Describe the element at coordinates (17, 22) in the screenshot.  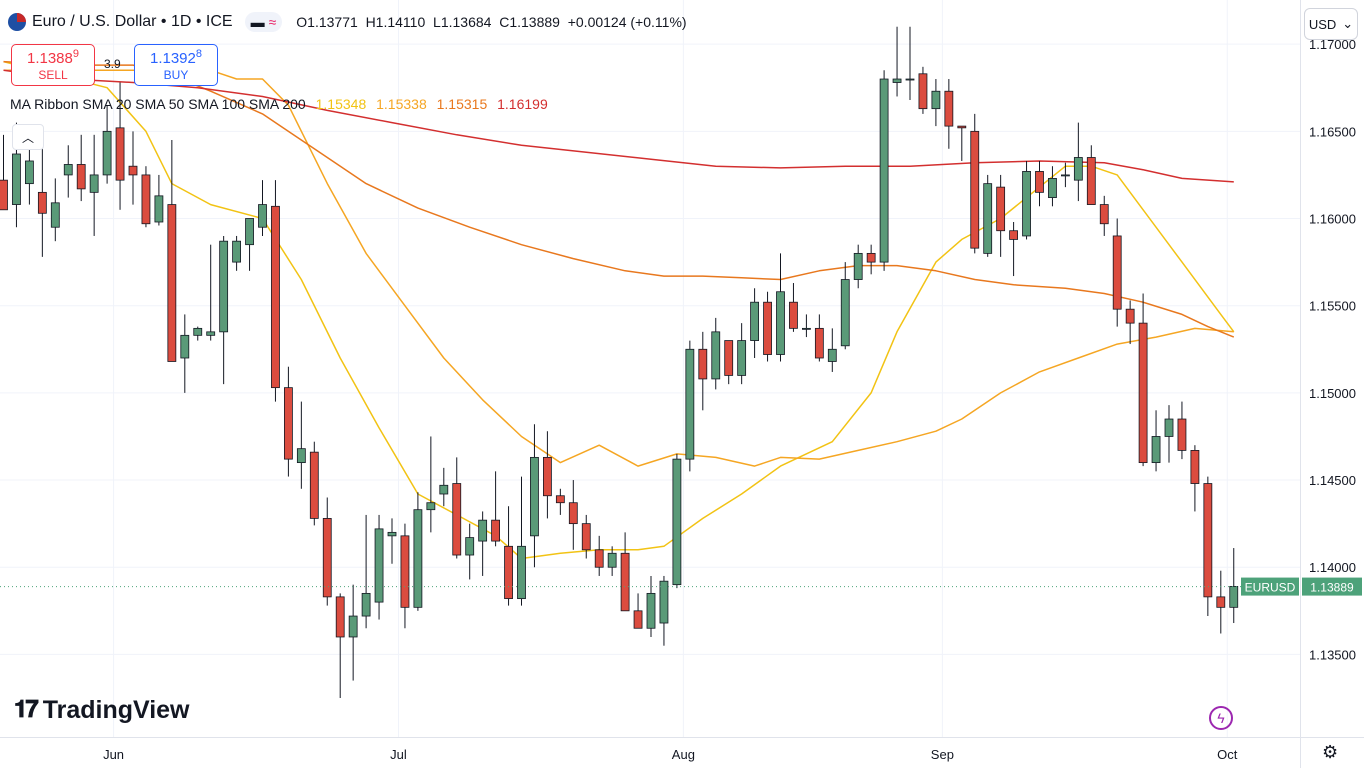
I see `eur-usd-flag-icon` at that location.